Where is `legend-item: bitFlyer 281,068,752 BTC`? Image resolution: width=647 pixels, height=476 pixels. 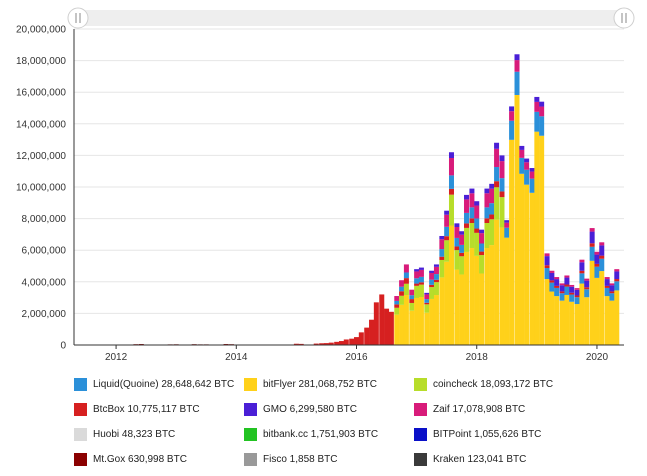 legend-item: bitFlyer 281,068,752 BTC is located at coordinates (310, 384).